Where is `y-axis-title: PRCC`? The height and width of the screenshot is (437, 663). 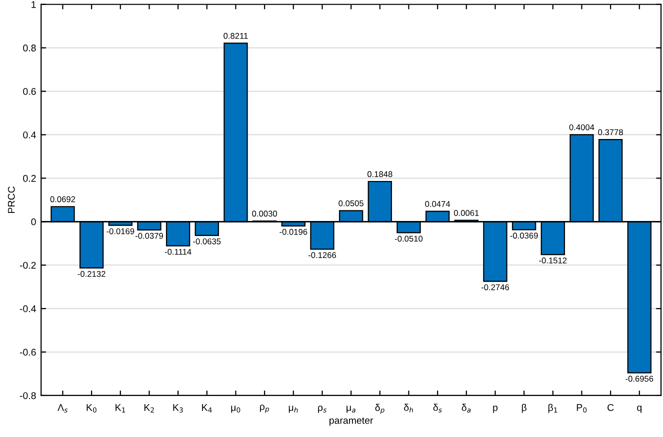
y-axis-title: PRCC is located at coordinates (11, 199).